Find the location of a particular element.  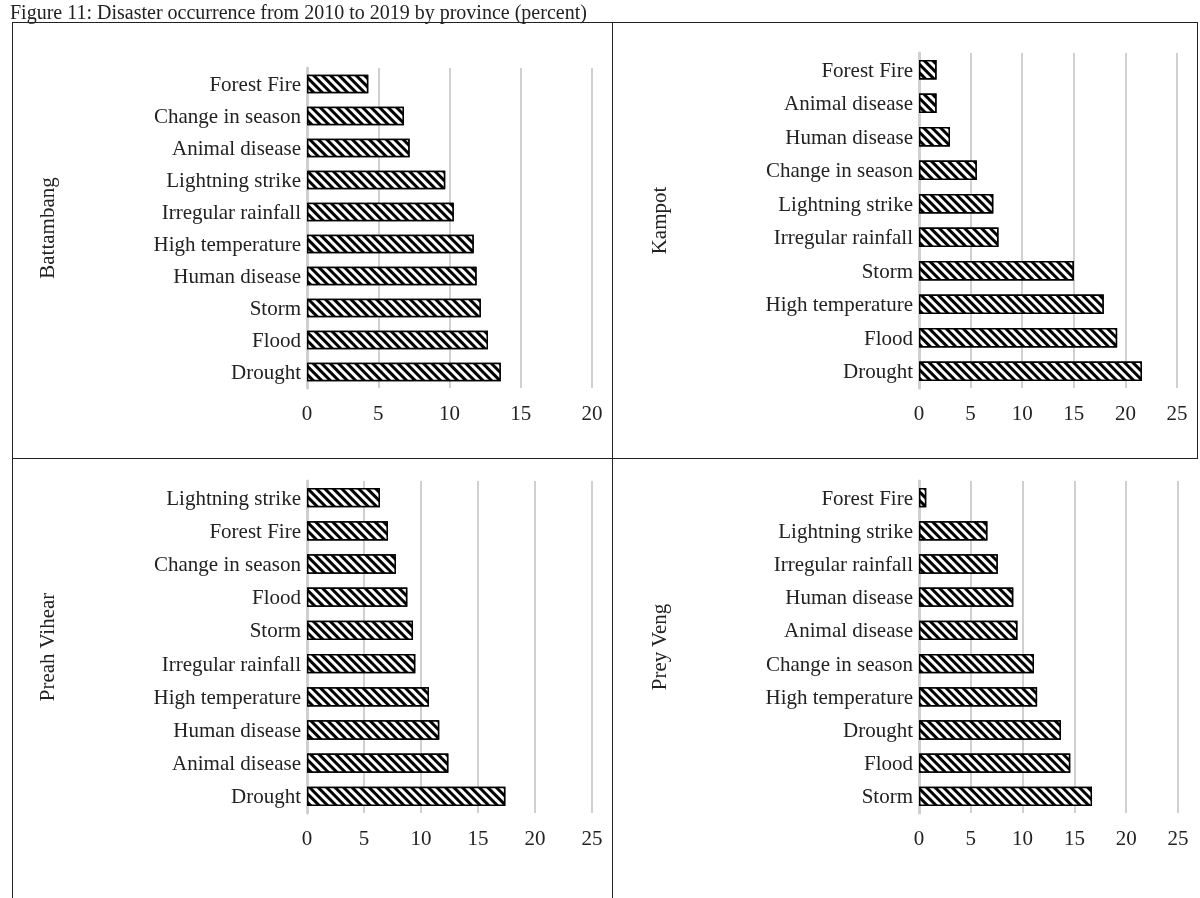

y-axis-title: Kampot is located at coordinates (658, 220).